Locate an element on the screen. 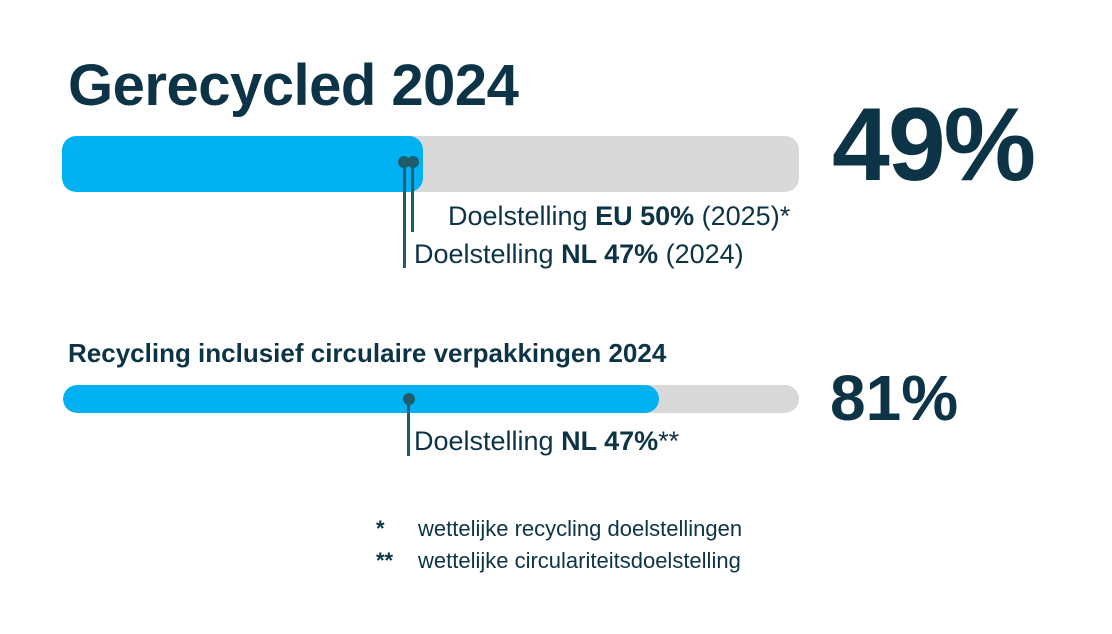  target-label-nl-circular: Doelstelling NL 47%** is located at coordinates (547, 441).